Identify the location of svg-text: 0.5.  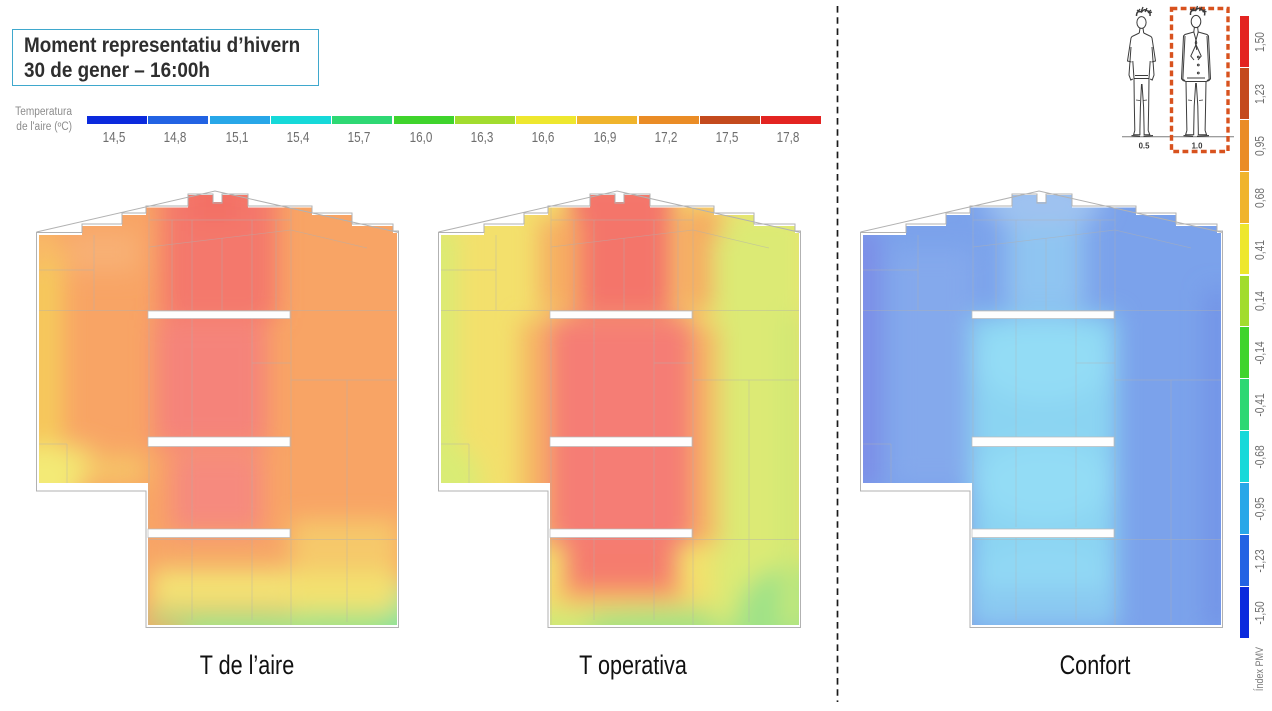
(1145, 146).